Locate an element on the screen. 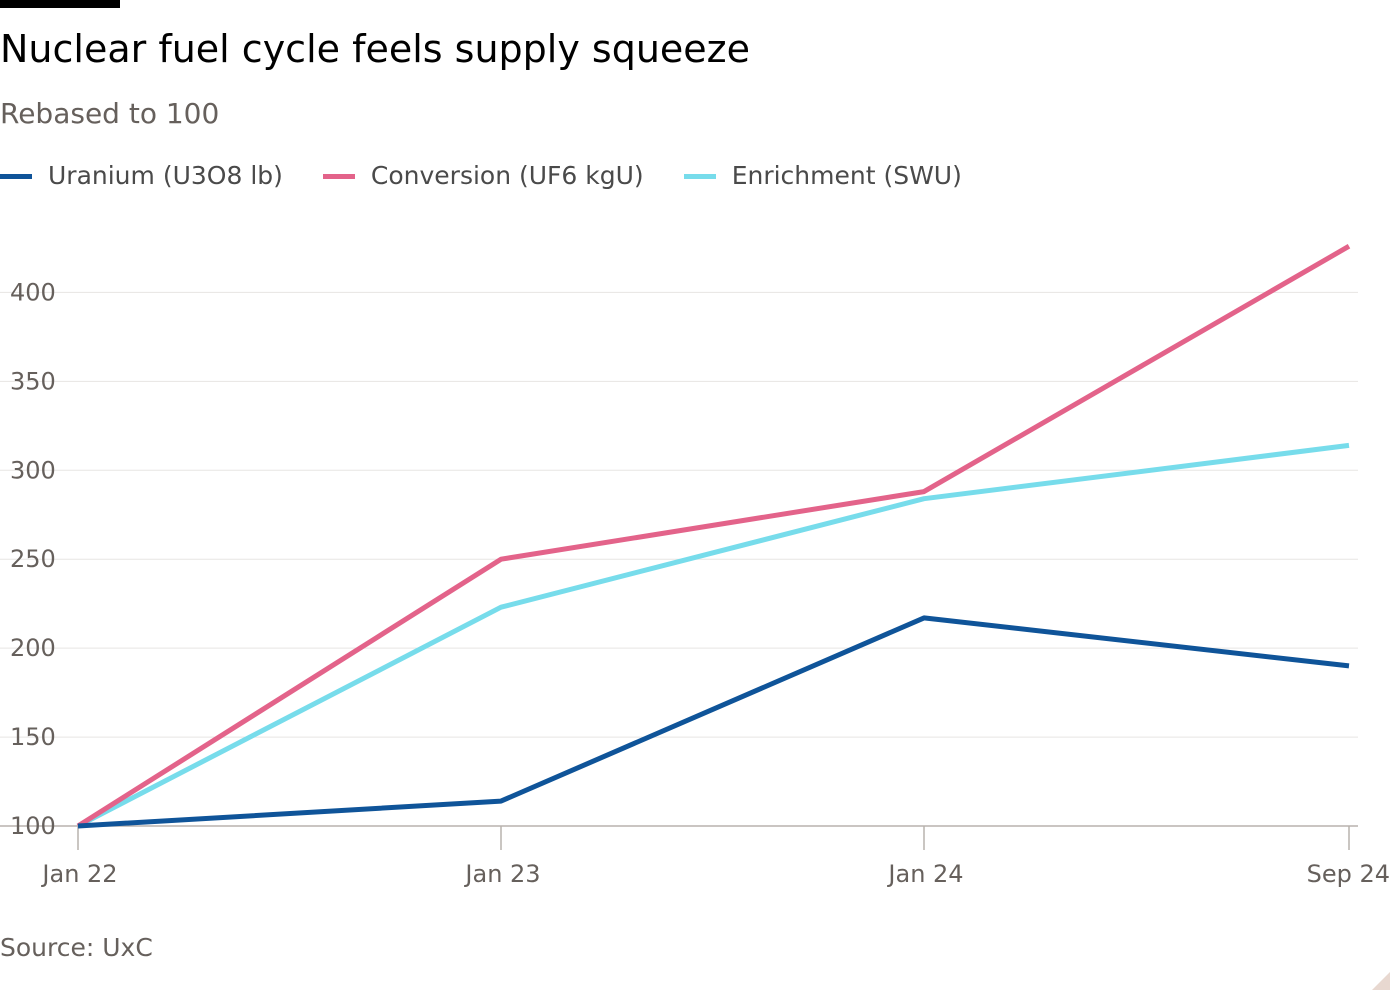  y-tick-label-100: 100 is located at coordinates (33, 826).